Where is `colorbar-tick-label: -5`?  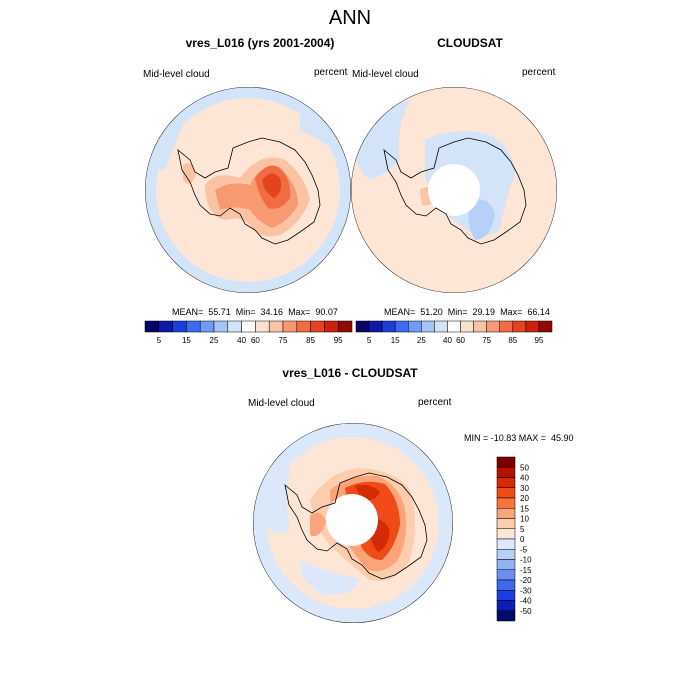
colorbar-tick-label: -5 is located at coordinates (524, 549).